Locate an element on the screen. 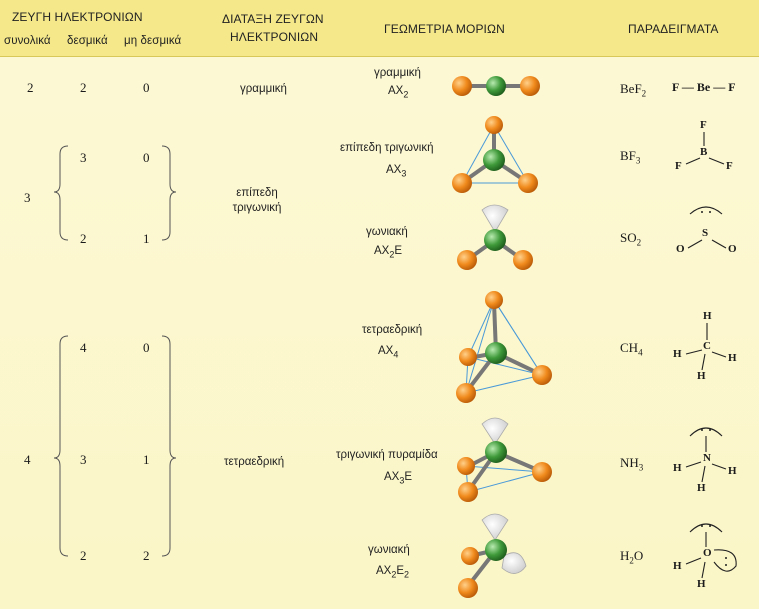  row4-formula: AX4 is located at coordinates (388, 352).